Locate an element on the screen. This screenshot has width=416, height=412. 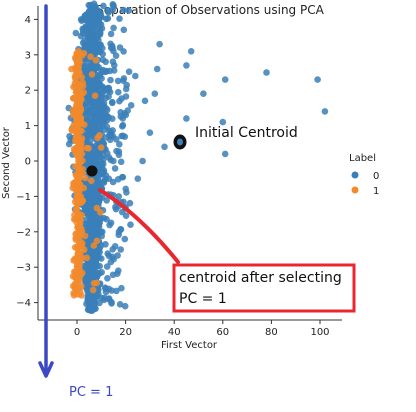
callout-box is located at coordinates (264, 288).